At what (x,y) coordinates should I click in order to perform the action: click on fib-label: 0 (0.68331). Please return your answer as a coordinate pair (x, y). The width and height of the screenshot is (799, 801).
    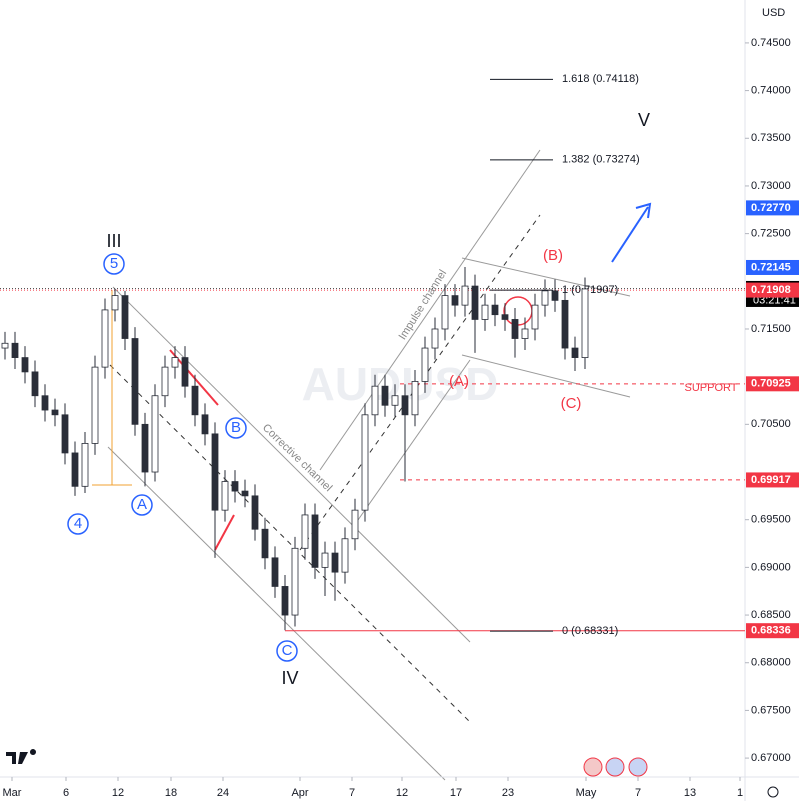
    Looking at the image, I should click on (590, 631).